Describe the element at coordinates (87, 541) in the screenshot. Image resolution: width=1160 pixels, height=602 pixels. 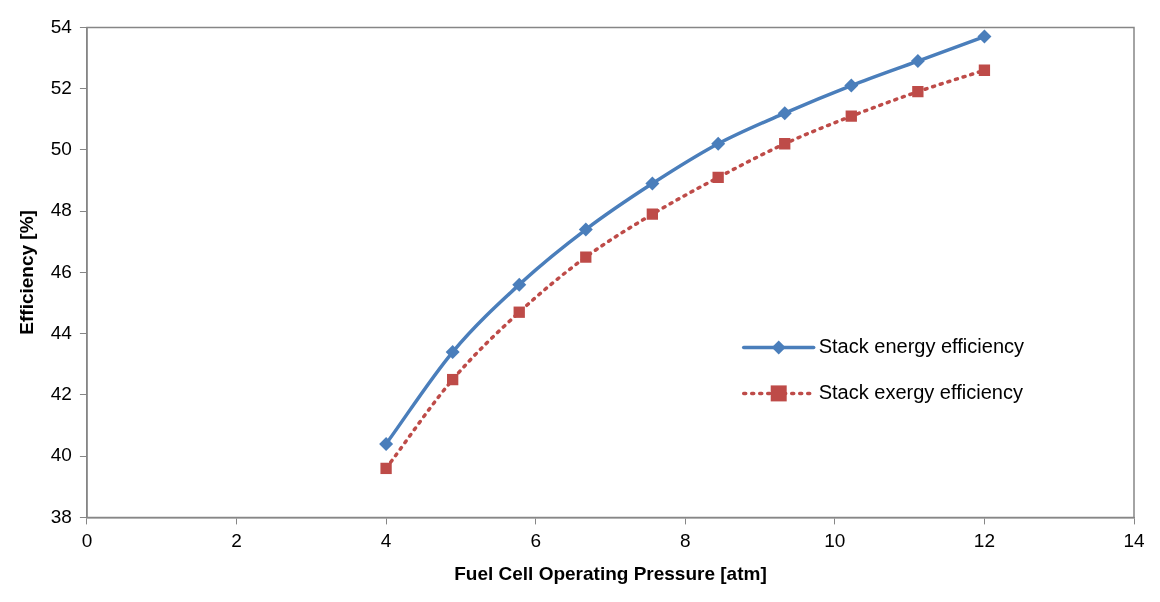
I see `x-tick-label: 0` at that location.